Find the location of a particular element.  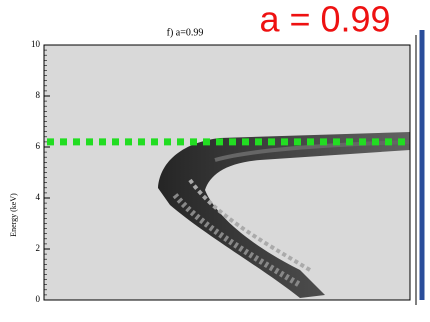

annotation: a = 0.99 is located at coordinates (324, 20).